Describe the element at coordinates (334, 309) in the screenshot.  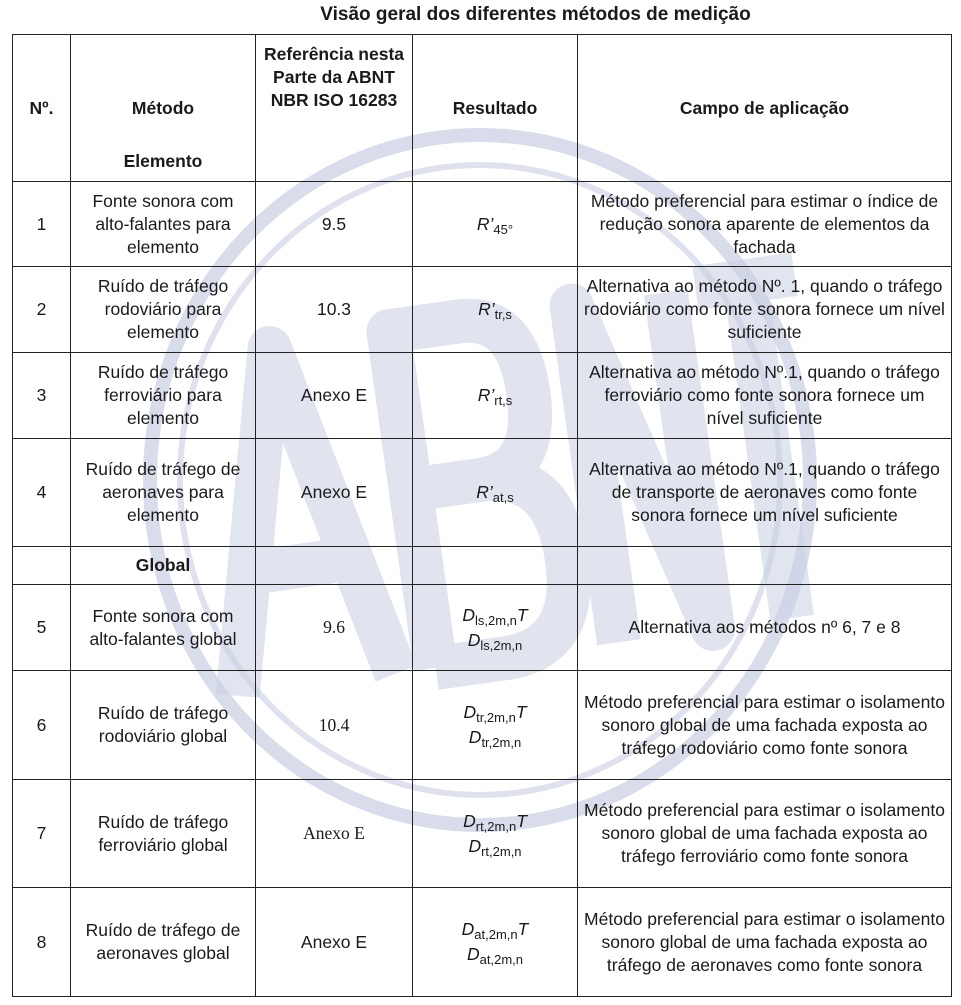
I see `cell-reference: 10.3` at that location.